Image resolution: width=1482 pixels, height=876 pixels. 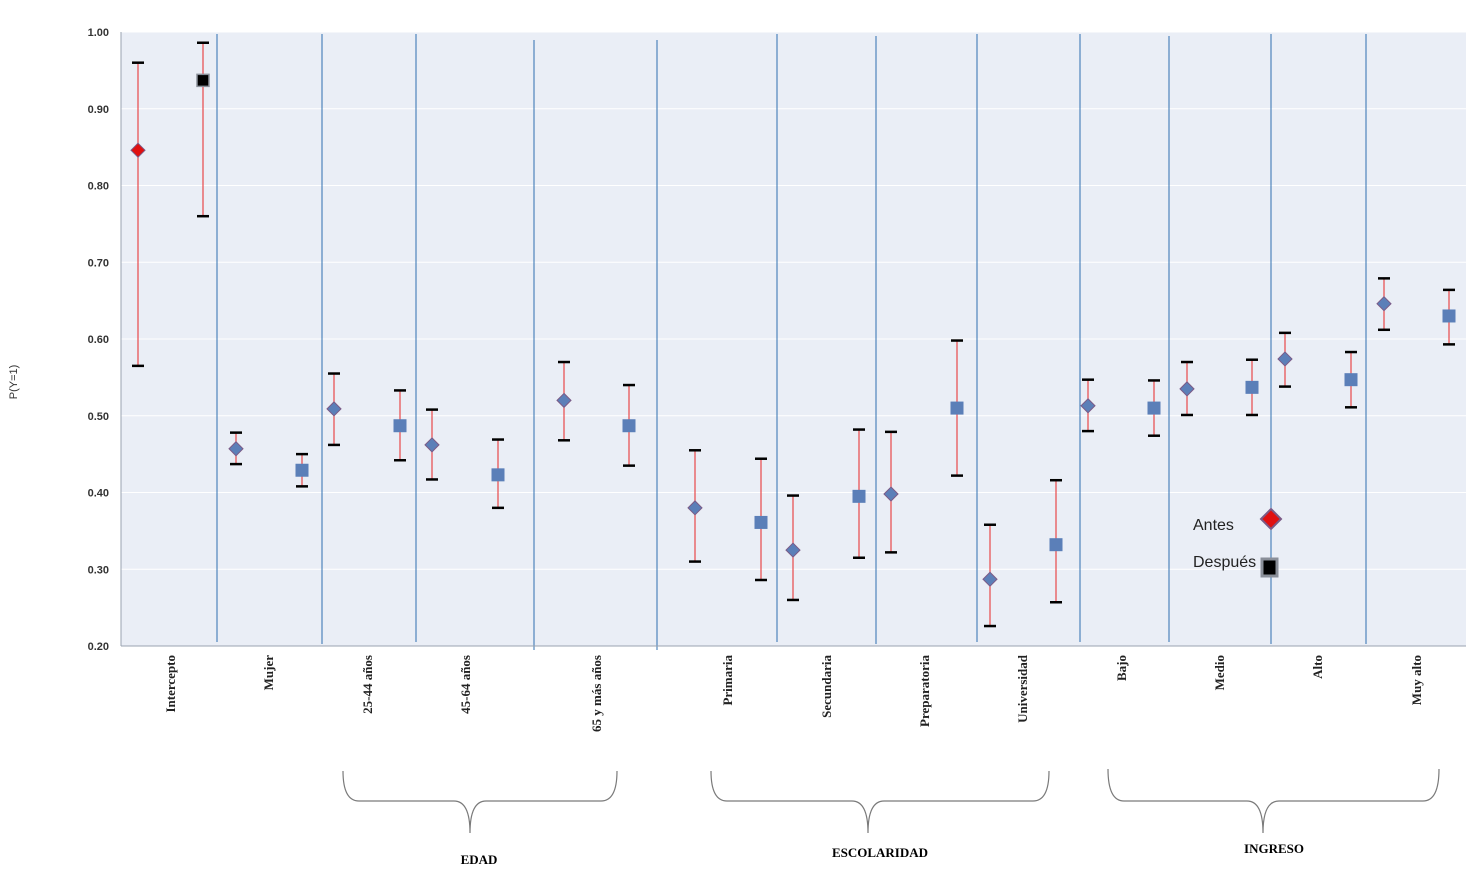 What do you see at coordinates (826, 686) in the screenshot?
I see `category-label: Secundaria` at bounding box center [826, 686].